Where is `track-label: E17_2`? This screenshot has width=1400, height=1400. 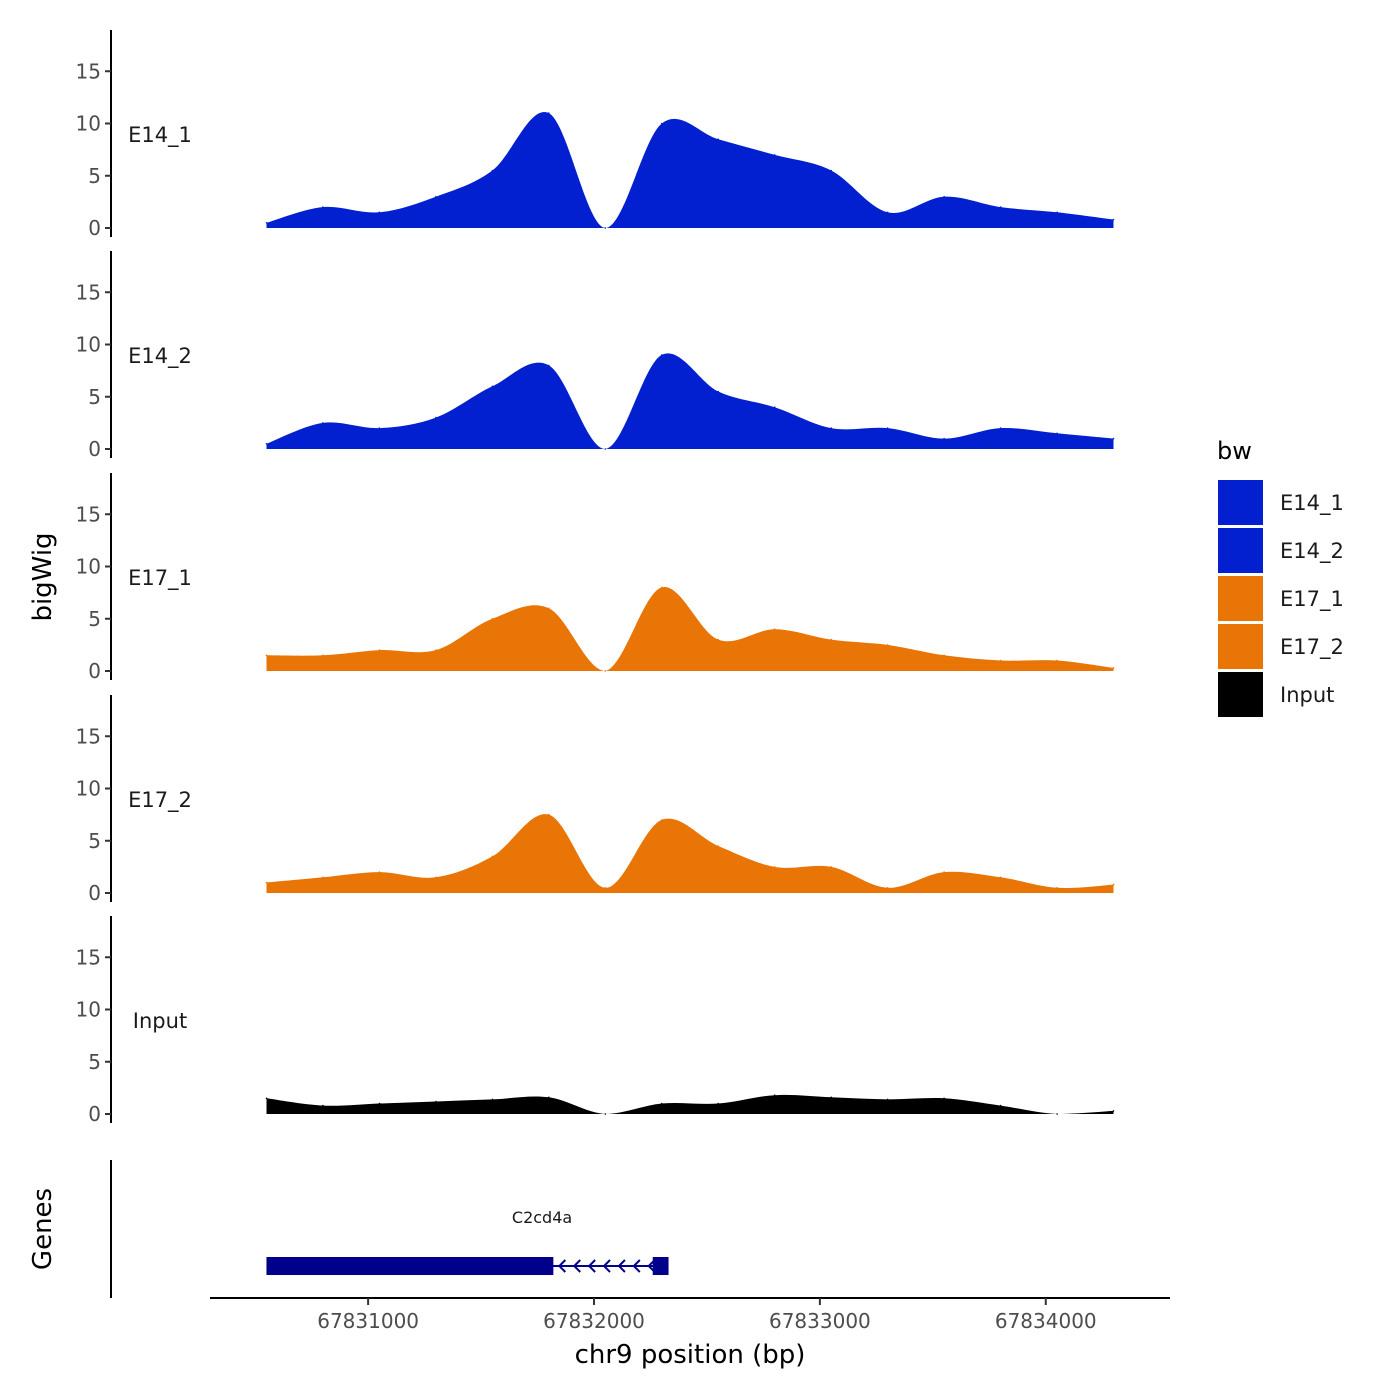 track-label: E17_2 is located at coordinates (160, 800).